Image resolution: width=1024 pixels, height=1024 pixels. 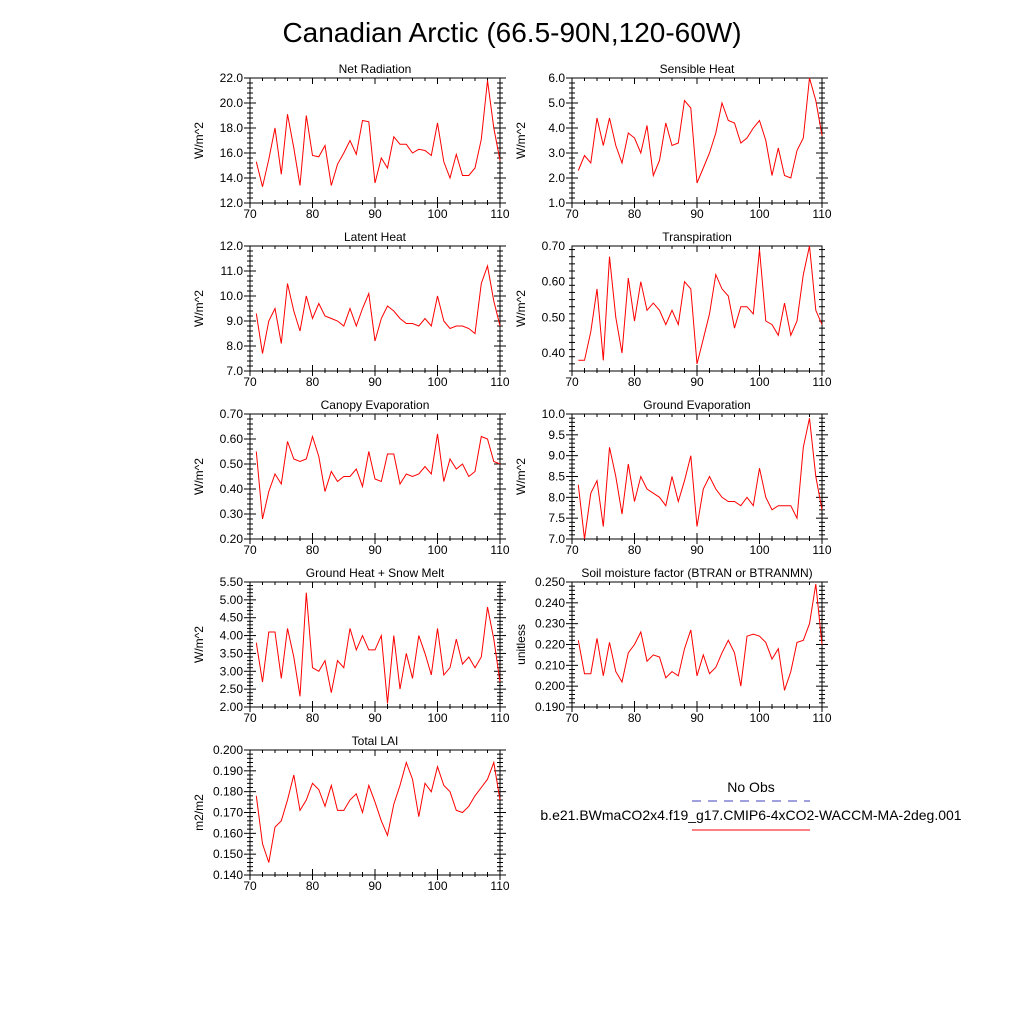 I want to click on y-tick-label: 22.0, so click(x=232, y=78).